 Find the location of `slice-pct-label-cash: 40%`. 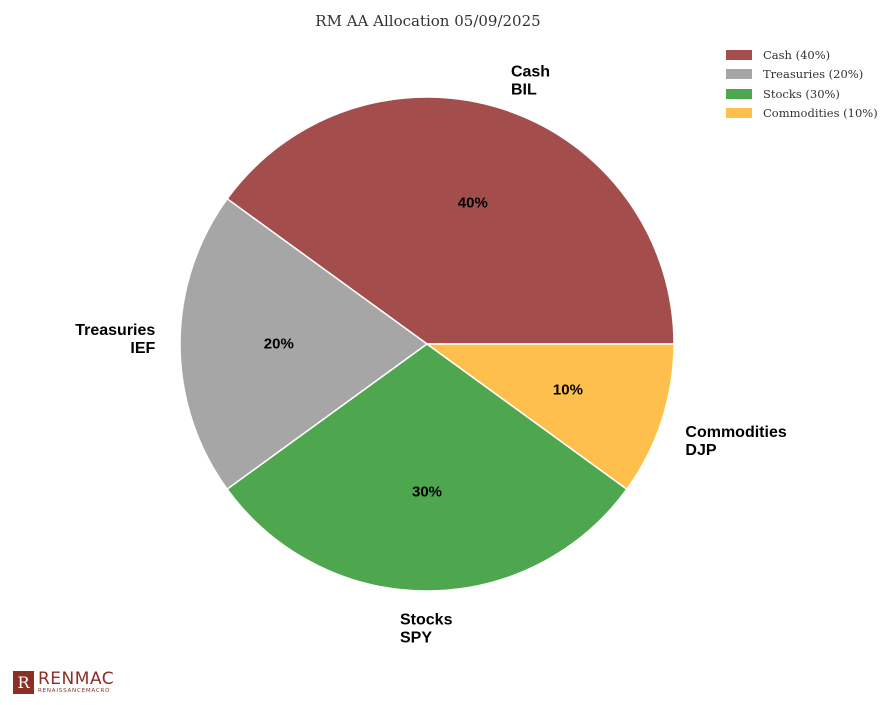

slice-pct-label-cash: 40% is located at coordinates (473, 203).